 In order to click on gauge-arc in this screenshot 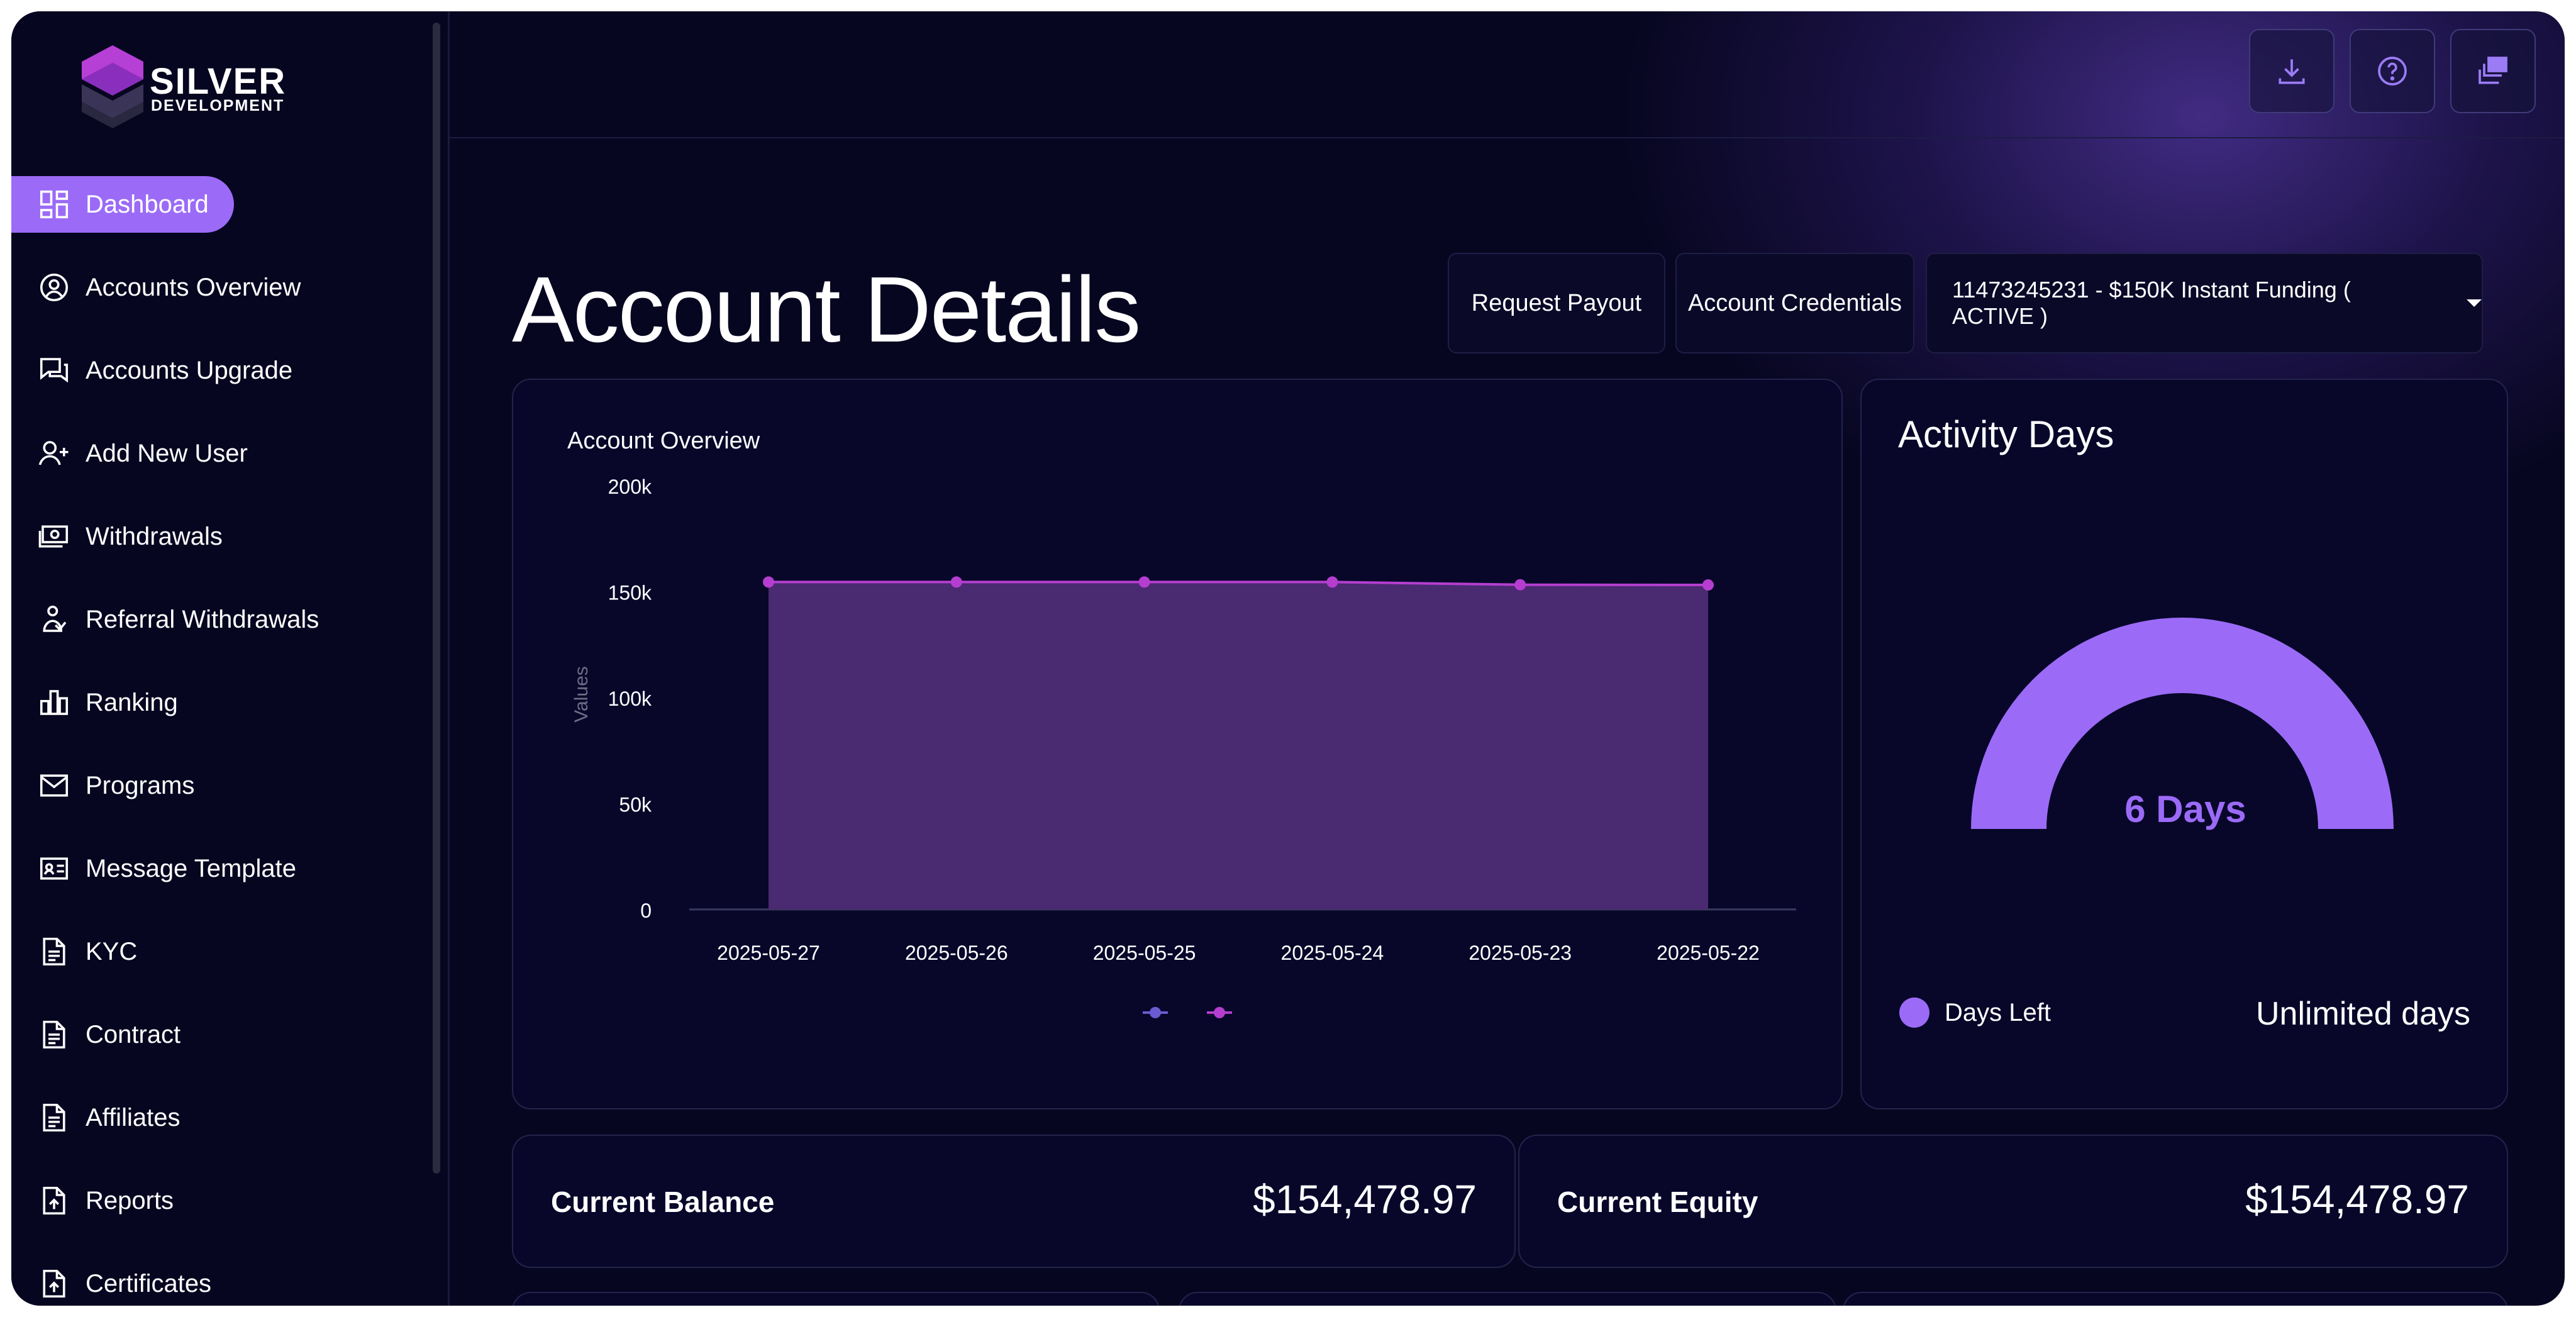, I will do `click(2182, 723)`.